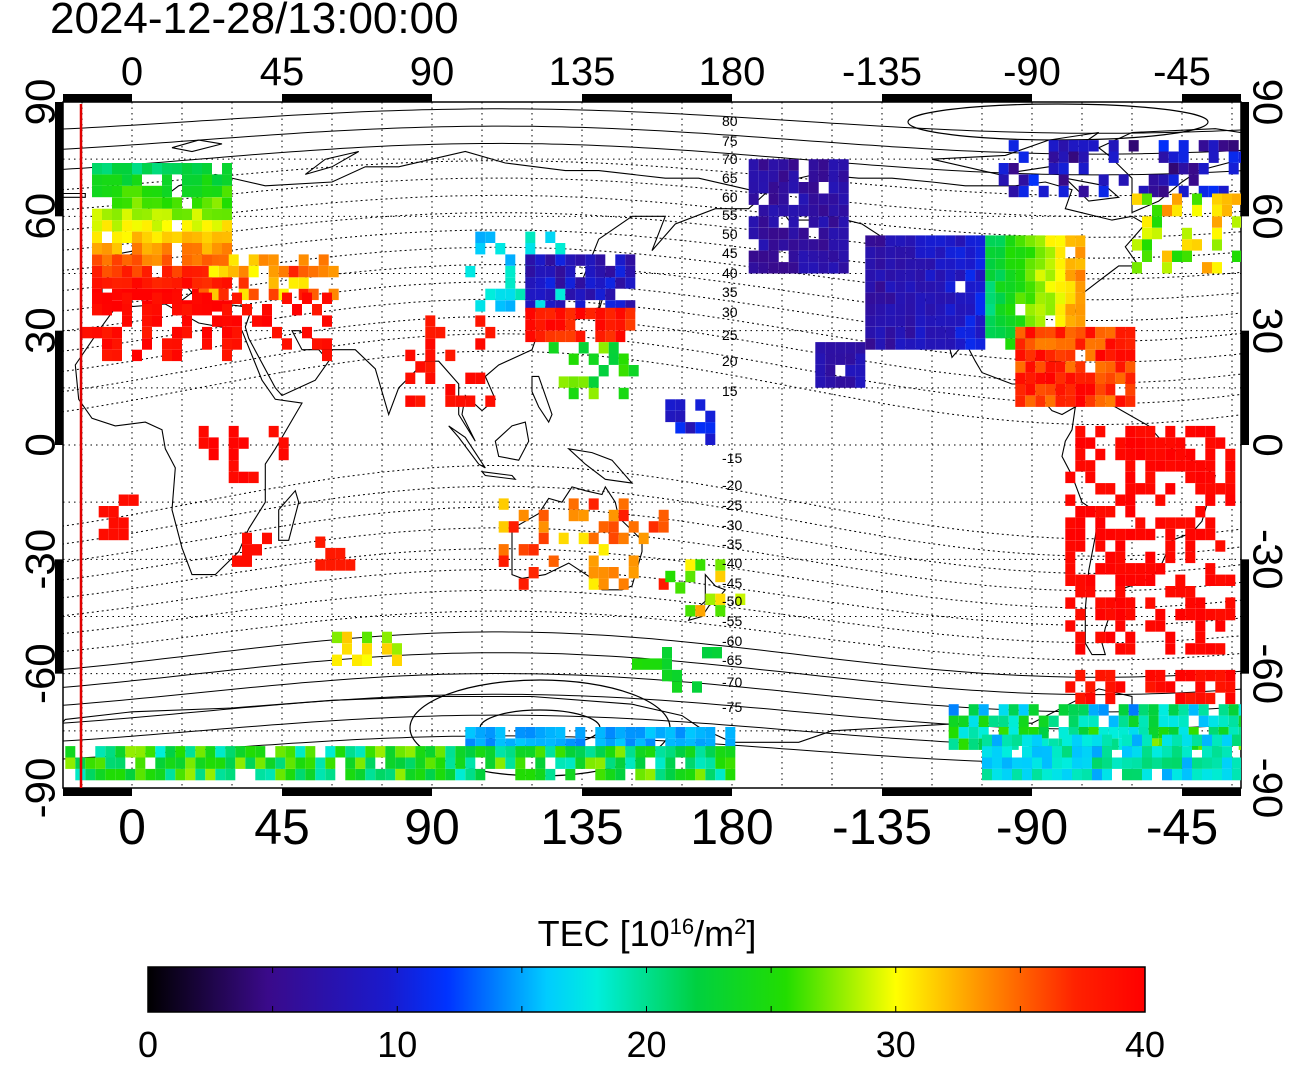  What do you see at coordinates (730, 121) in the screenshot?
I see `contour-label: 80` at bounding box center [730, 121].